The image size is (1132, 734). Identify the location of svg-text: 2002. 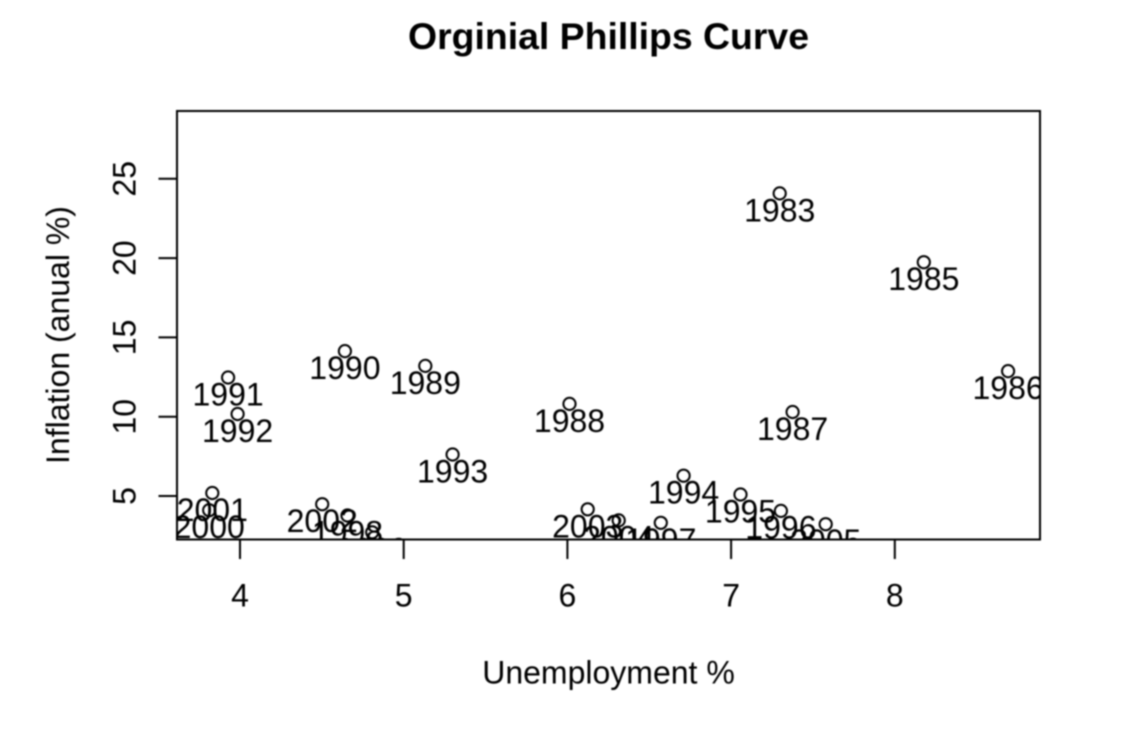
(322, 521).